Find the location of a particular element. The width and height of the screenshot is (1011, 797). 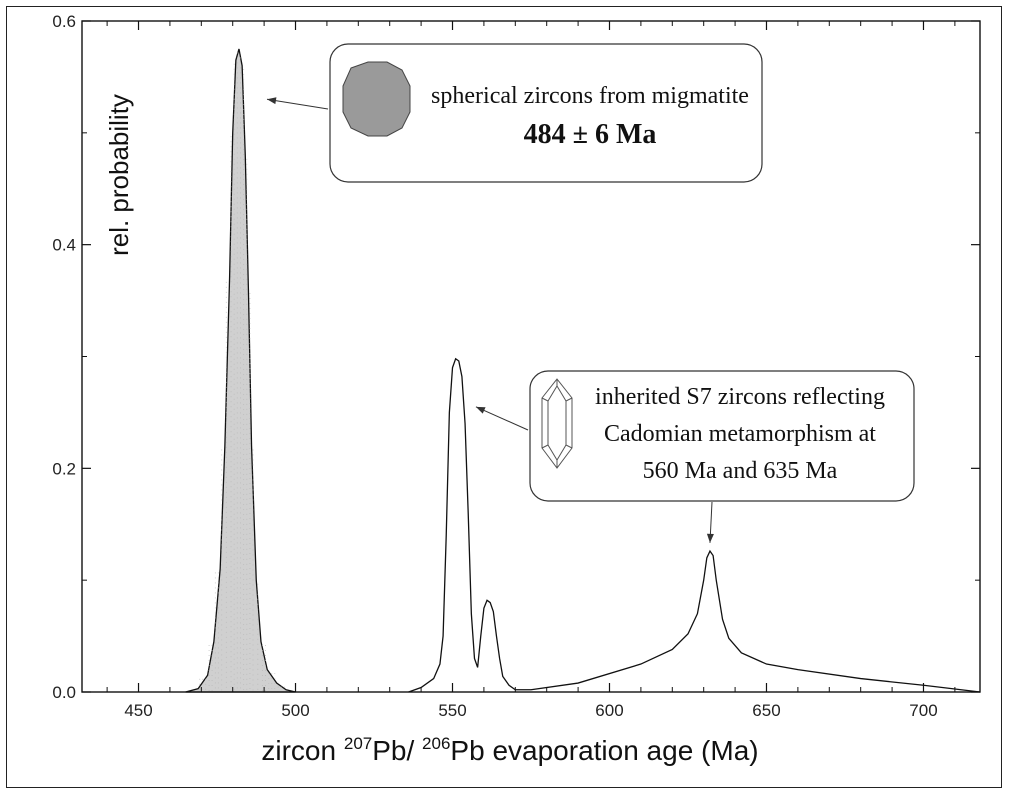

x-axis-title-mid: Pb/ is located at coordinates (397, 750).